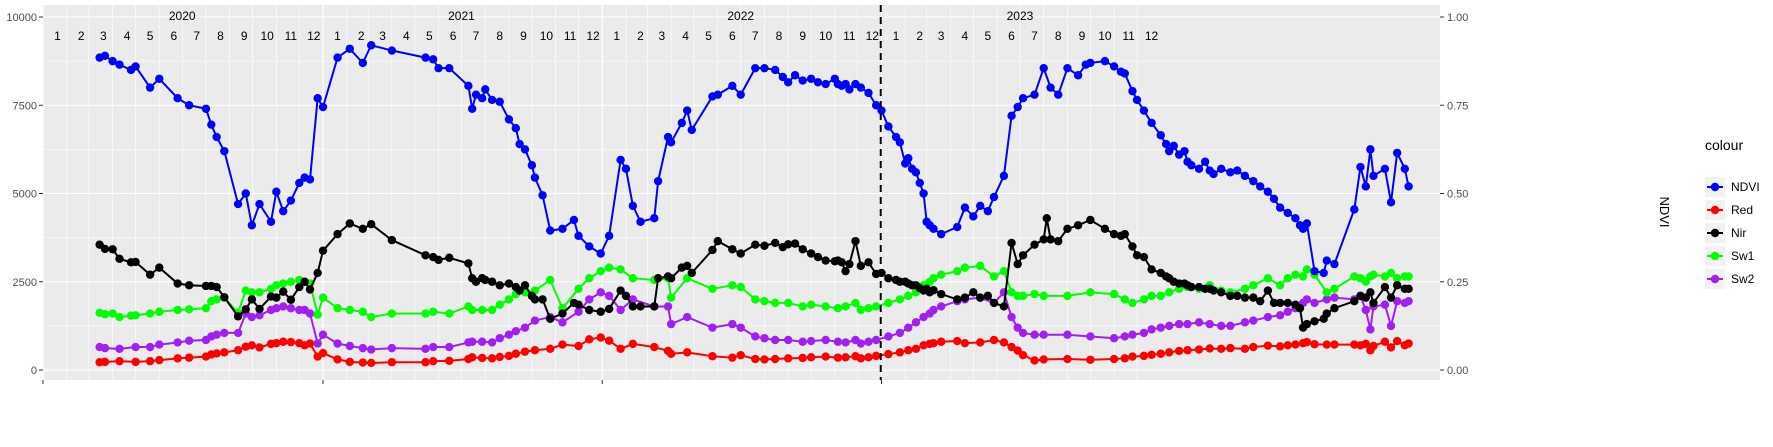  Describe the element at coordinates (1730, 279) in the screenshot. I see `legend-item-sw2: Sw2` at that location.